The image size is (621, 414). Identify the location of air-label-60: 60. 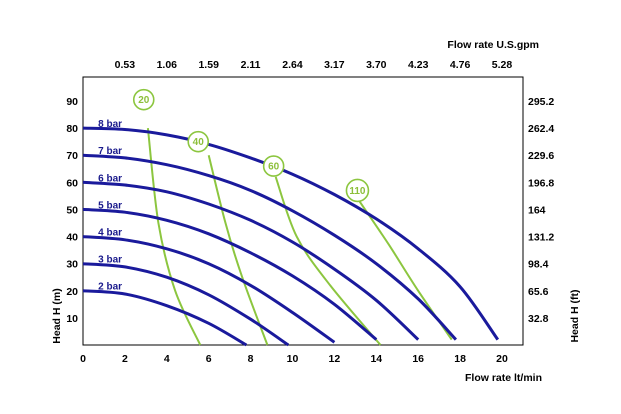
(274, 167).